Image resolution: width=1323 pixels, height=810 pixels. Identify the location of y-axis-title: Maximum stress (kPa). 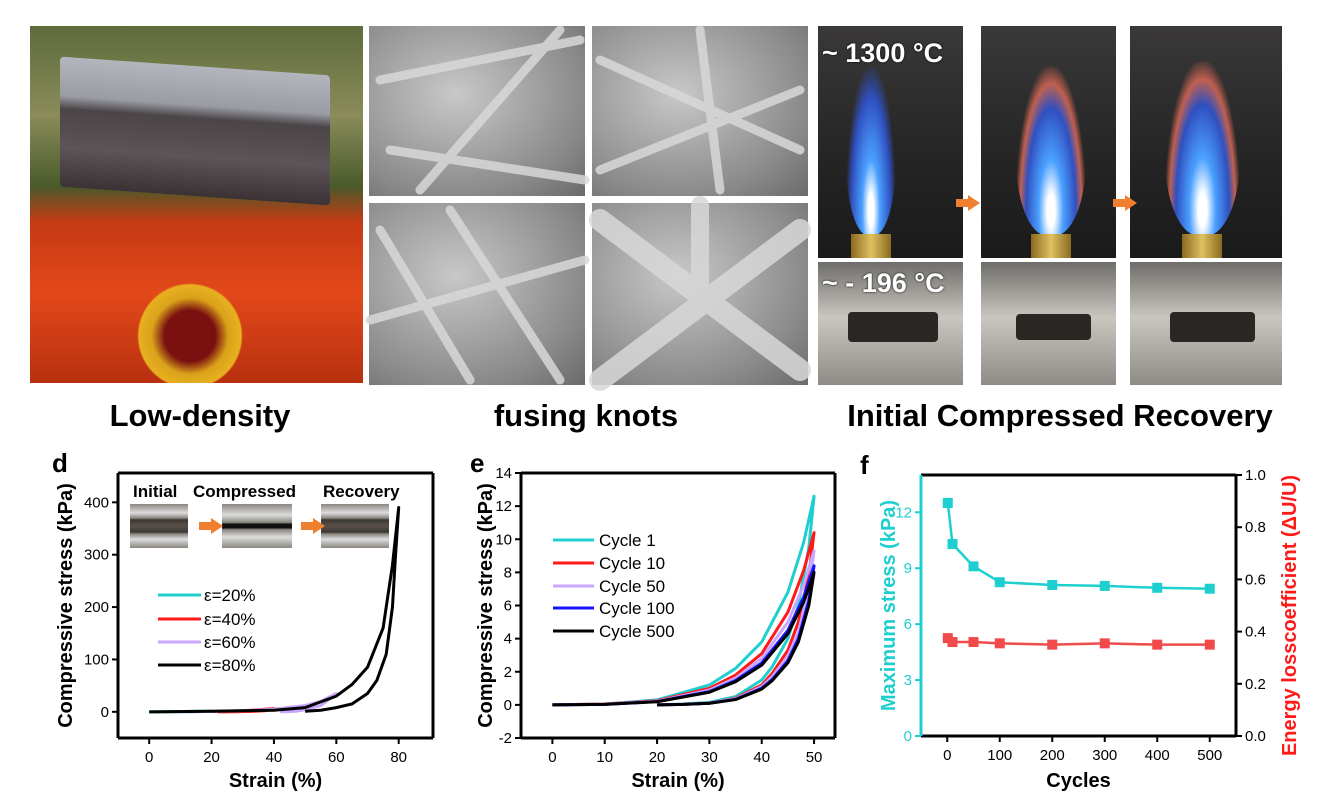
(889, 605).